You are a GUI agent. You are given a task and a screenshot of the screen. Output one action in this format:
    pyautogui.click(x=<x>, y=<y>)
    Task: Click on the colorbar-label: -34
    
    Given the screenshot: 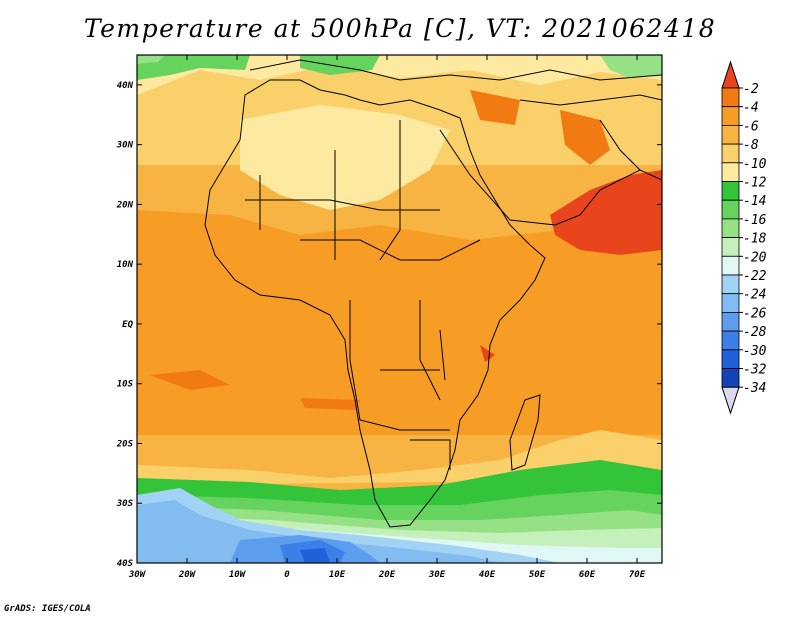 What is the action you would take?
    pyautogui.click(x=754, y=388)
    